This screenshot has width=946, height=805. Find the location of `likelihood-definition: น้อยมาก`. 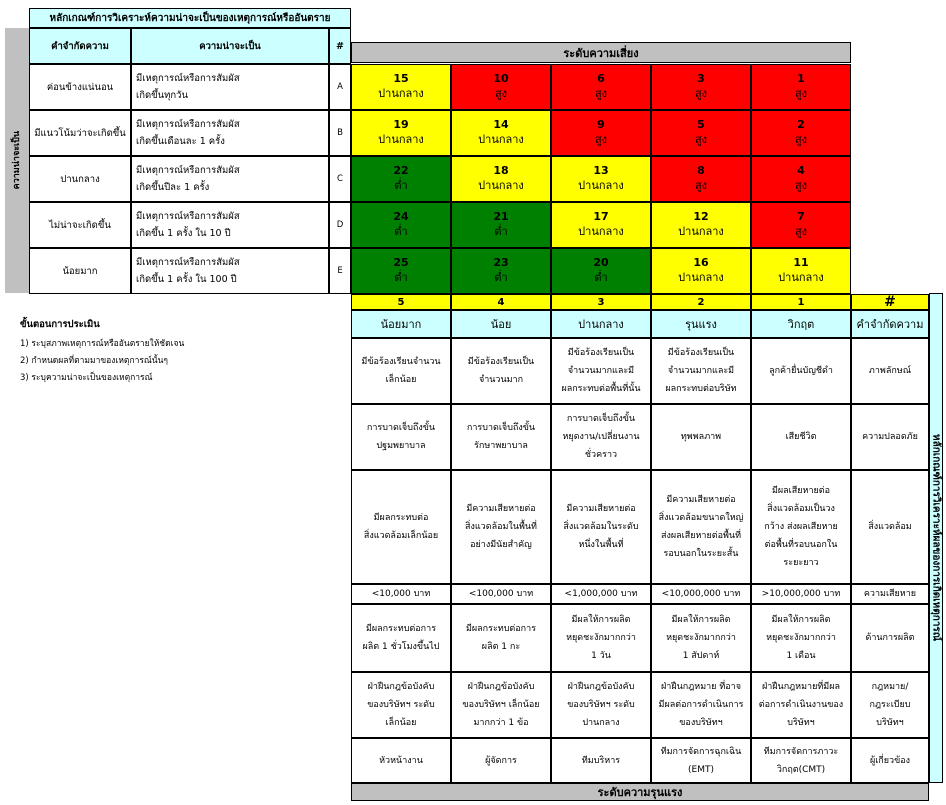

likelihood-definition: น้อยมาก is located at coordinates (80, 271).